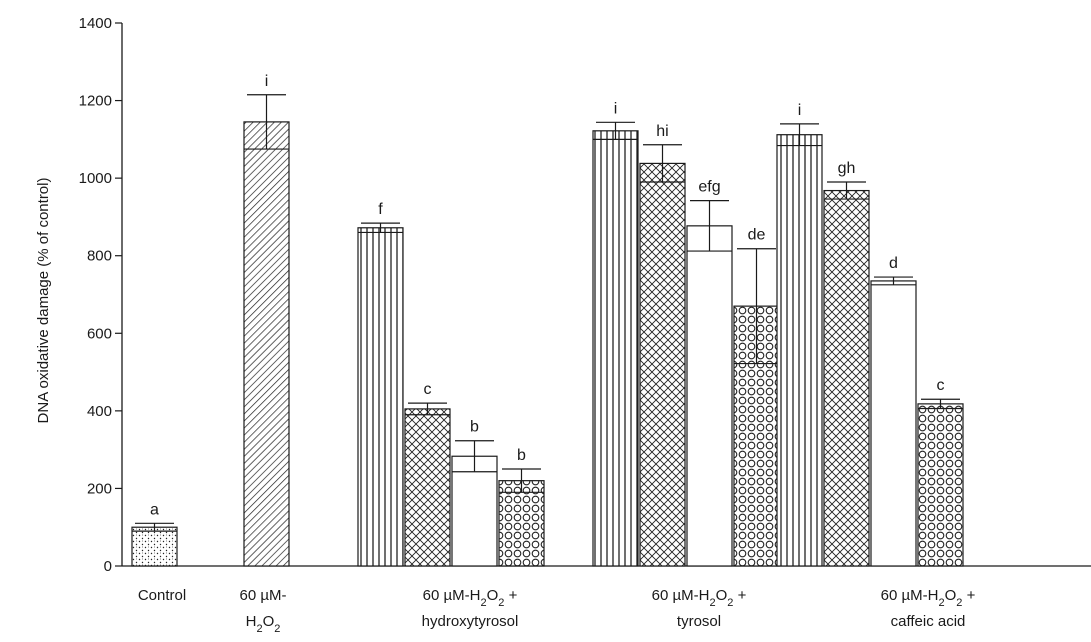 Image resolution: width=1091 pixels, height=642 pixels. Describe the element at coordinates (757, 235) in the screenshot. I see `significance-letter: de` at that location.